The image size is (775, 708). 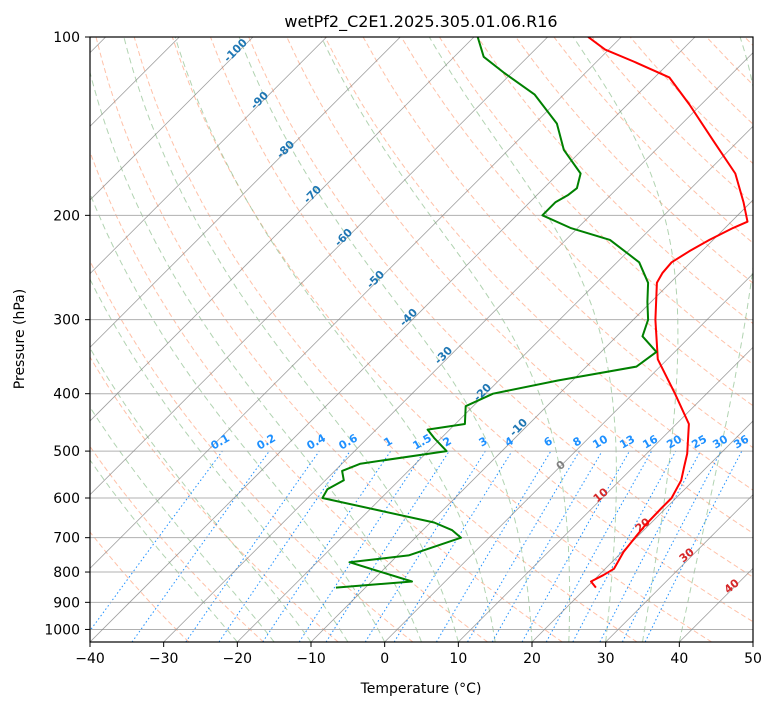 What do you see at coordinates (66, 38) in the screenshot?
I see `y-tick-label: 100` at bounding box center [66, 38].